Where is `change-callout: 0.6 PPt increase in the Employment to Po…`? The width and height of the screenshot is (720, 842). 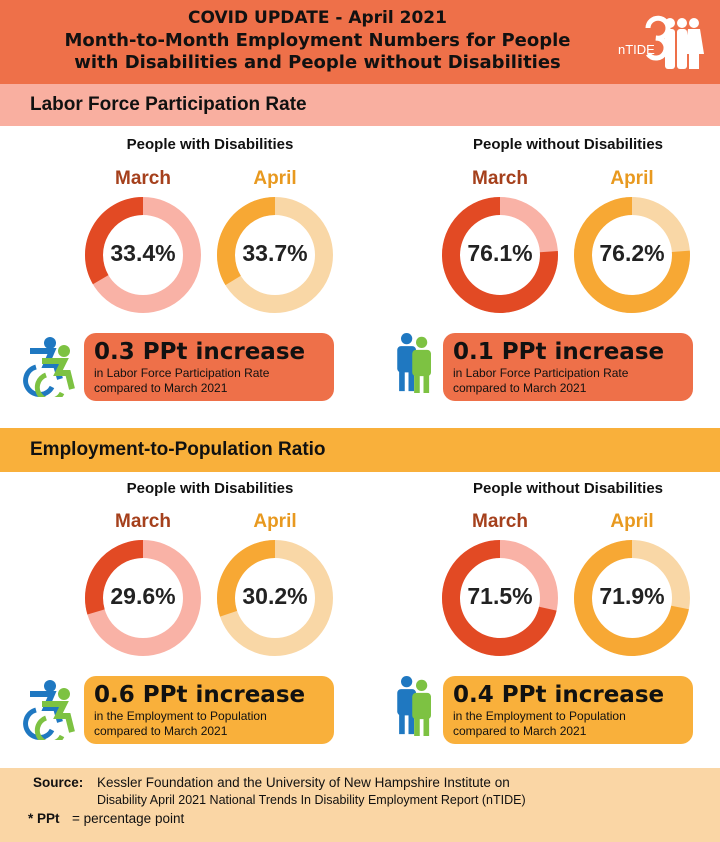
change-callout: 0.6 PPt increase in the Employment to Po… is located at coordinates (209, 710).